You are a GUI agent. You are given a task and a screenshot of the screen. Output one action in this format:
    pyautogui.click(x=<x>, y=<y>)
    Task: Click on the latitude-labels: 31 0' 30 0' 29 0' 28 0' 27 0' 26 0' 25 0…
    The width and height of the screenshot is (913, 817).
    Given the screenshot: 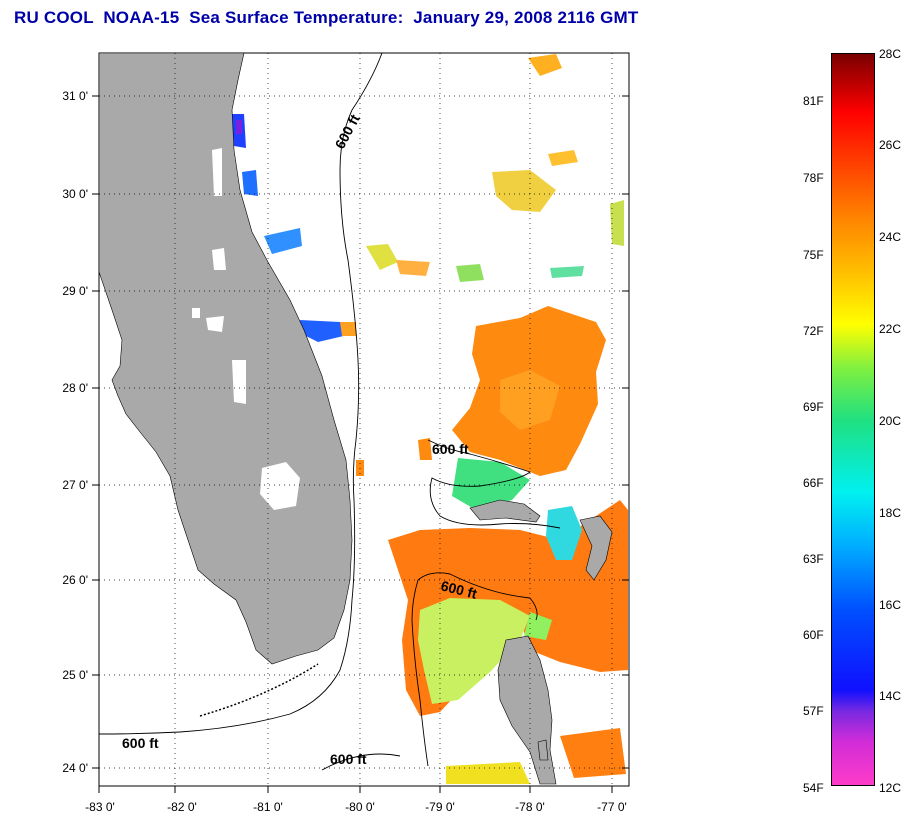 What is the action you would take?
    pyautogui.click(x=75, y=432)
    